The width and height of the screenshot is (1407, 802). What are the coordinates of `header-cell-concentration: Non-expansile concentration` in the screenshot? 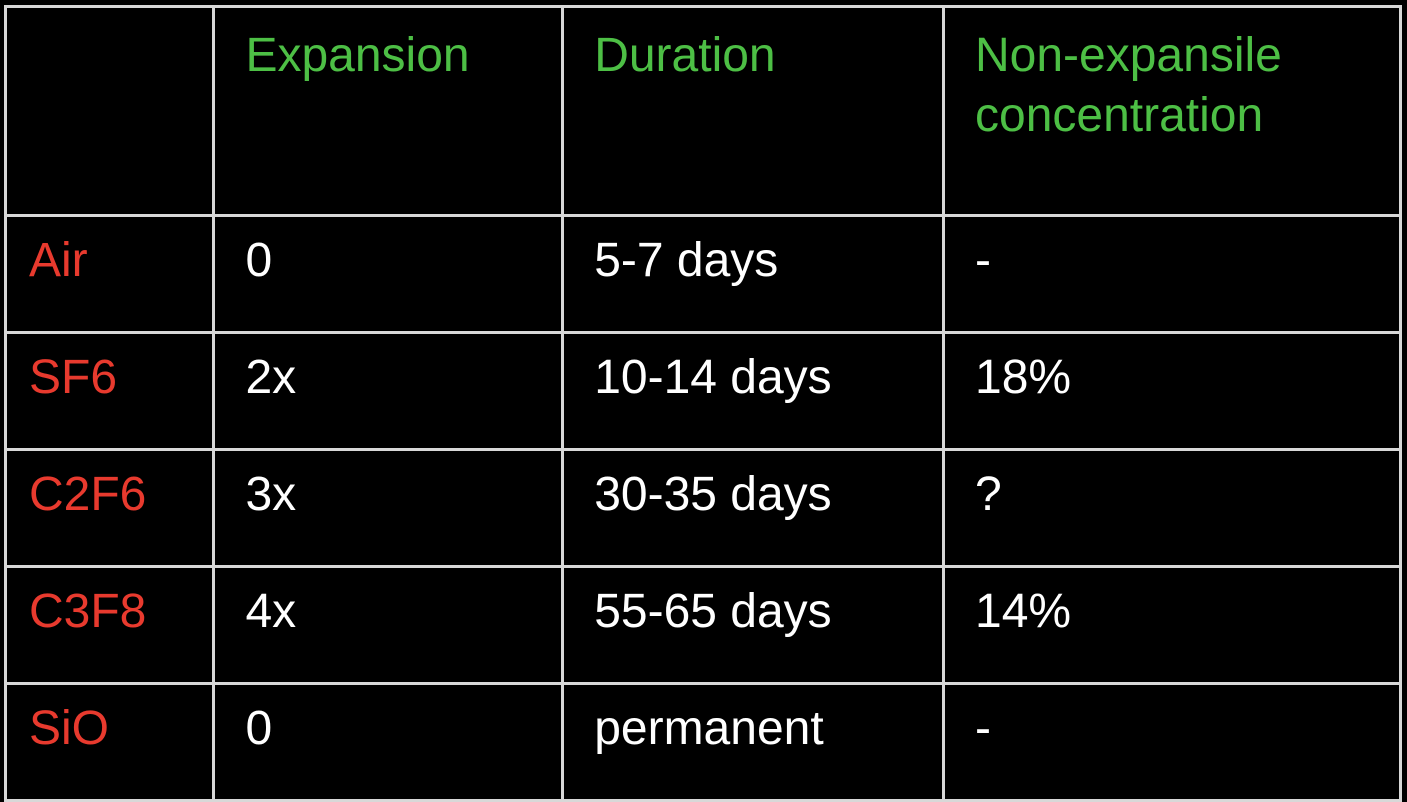 It's located at (1172, 111).